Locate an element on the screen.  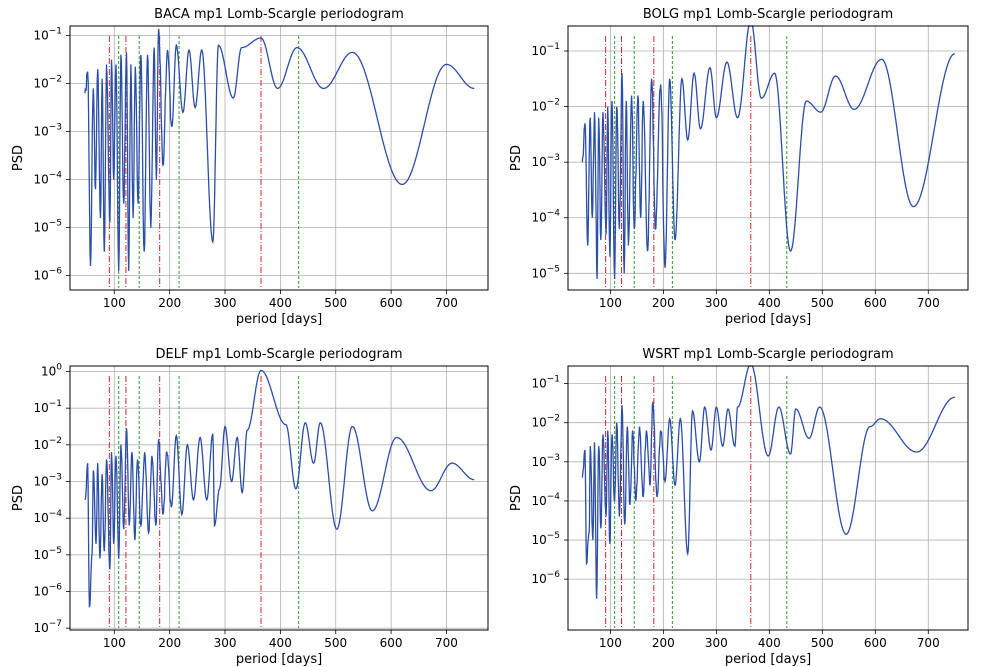
y-tick-label: 10⁻⁷ is located at coordinates (47, 627).